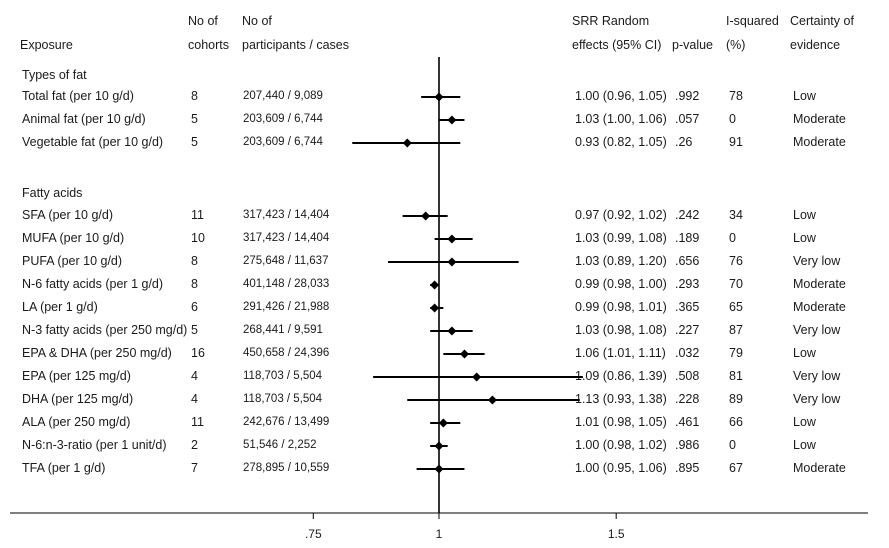 Image resolution: width=889 pixels, height=548 pixels. What do you see at coordinates (197, 422) in the screenshot?
I see `cohorts-value: 11` at bounding box center [197, 422].